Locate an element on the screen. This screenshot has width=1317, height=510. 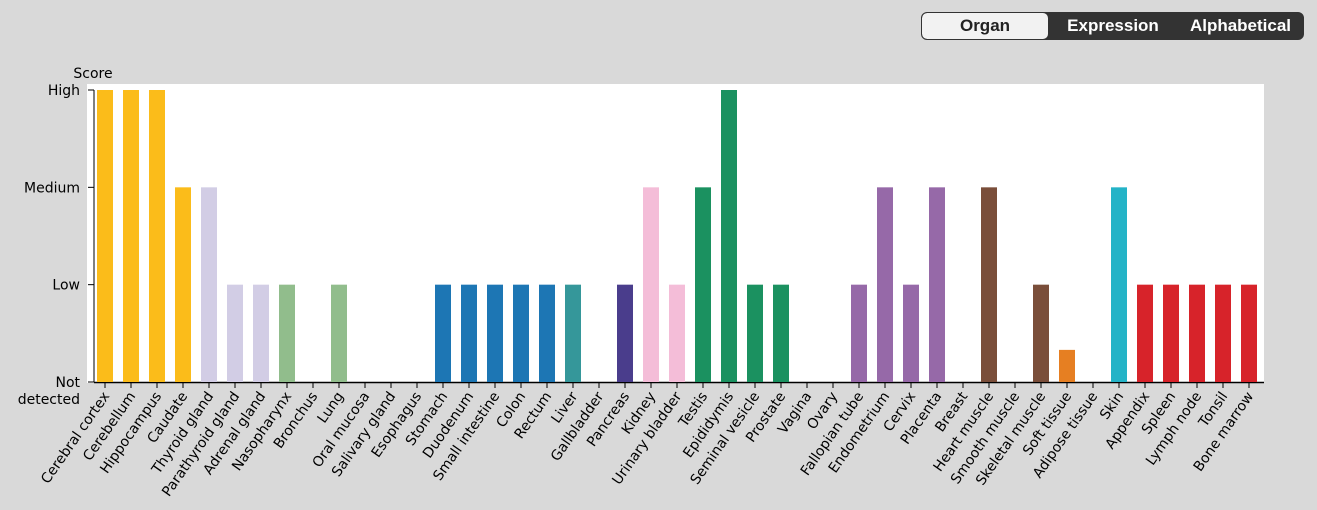
sort-toggle: Organ Expression Alphabetical is located at coordinates (1112, 26).